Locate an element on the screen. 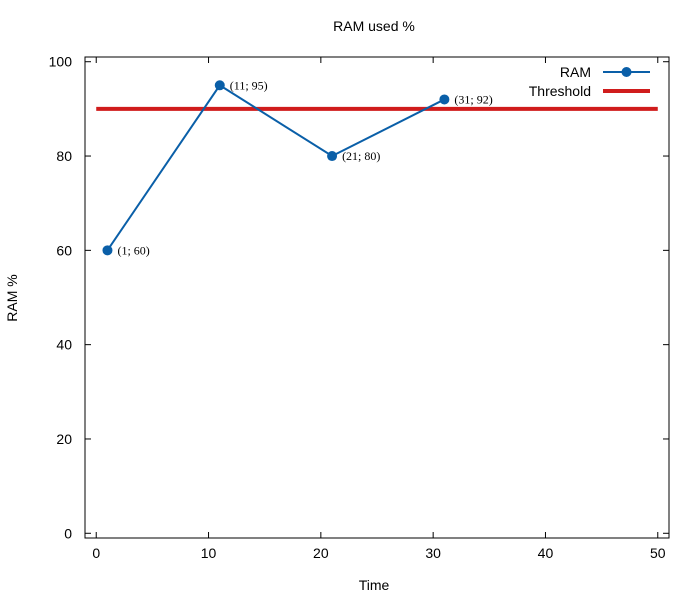  x-tick-label: 50 is located at coordinates (658, 553).